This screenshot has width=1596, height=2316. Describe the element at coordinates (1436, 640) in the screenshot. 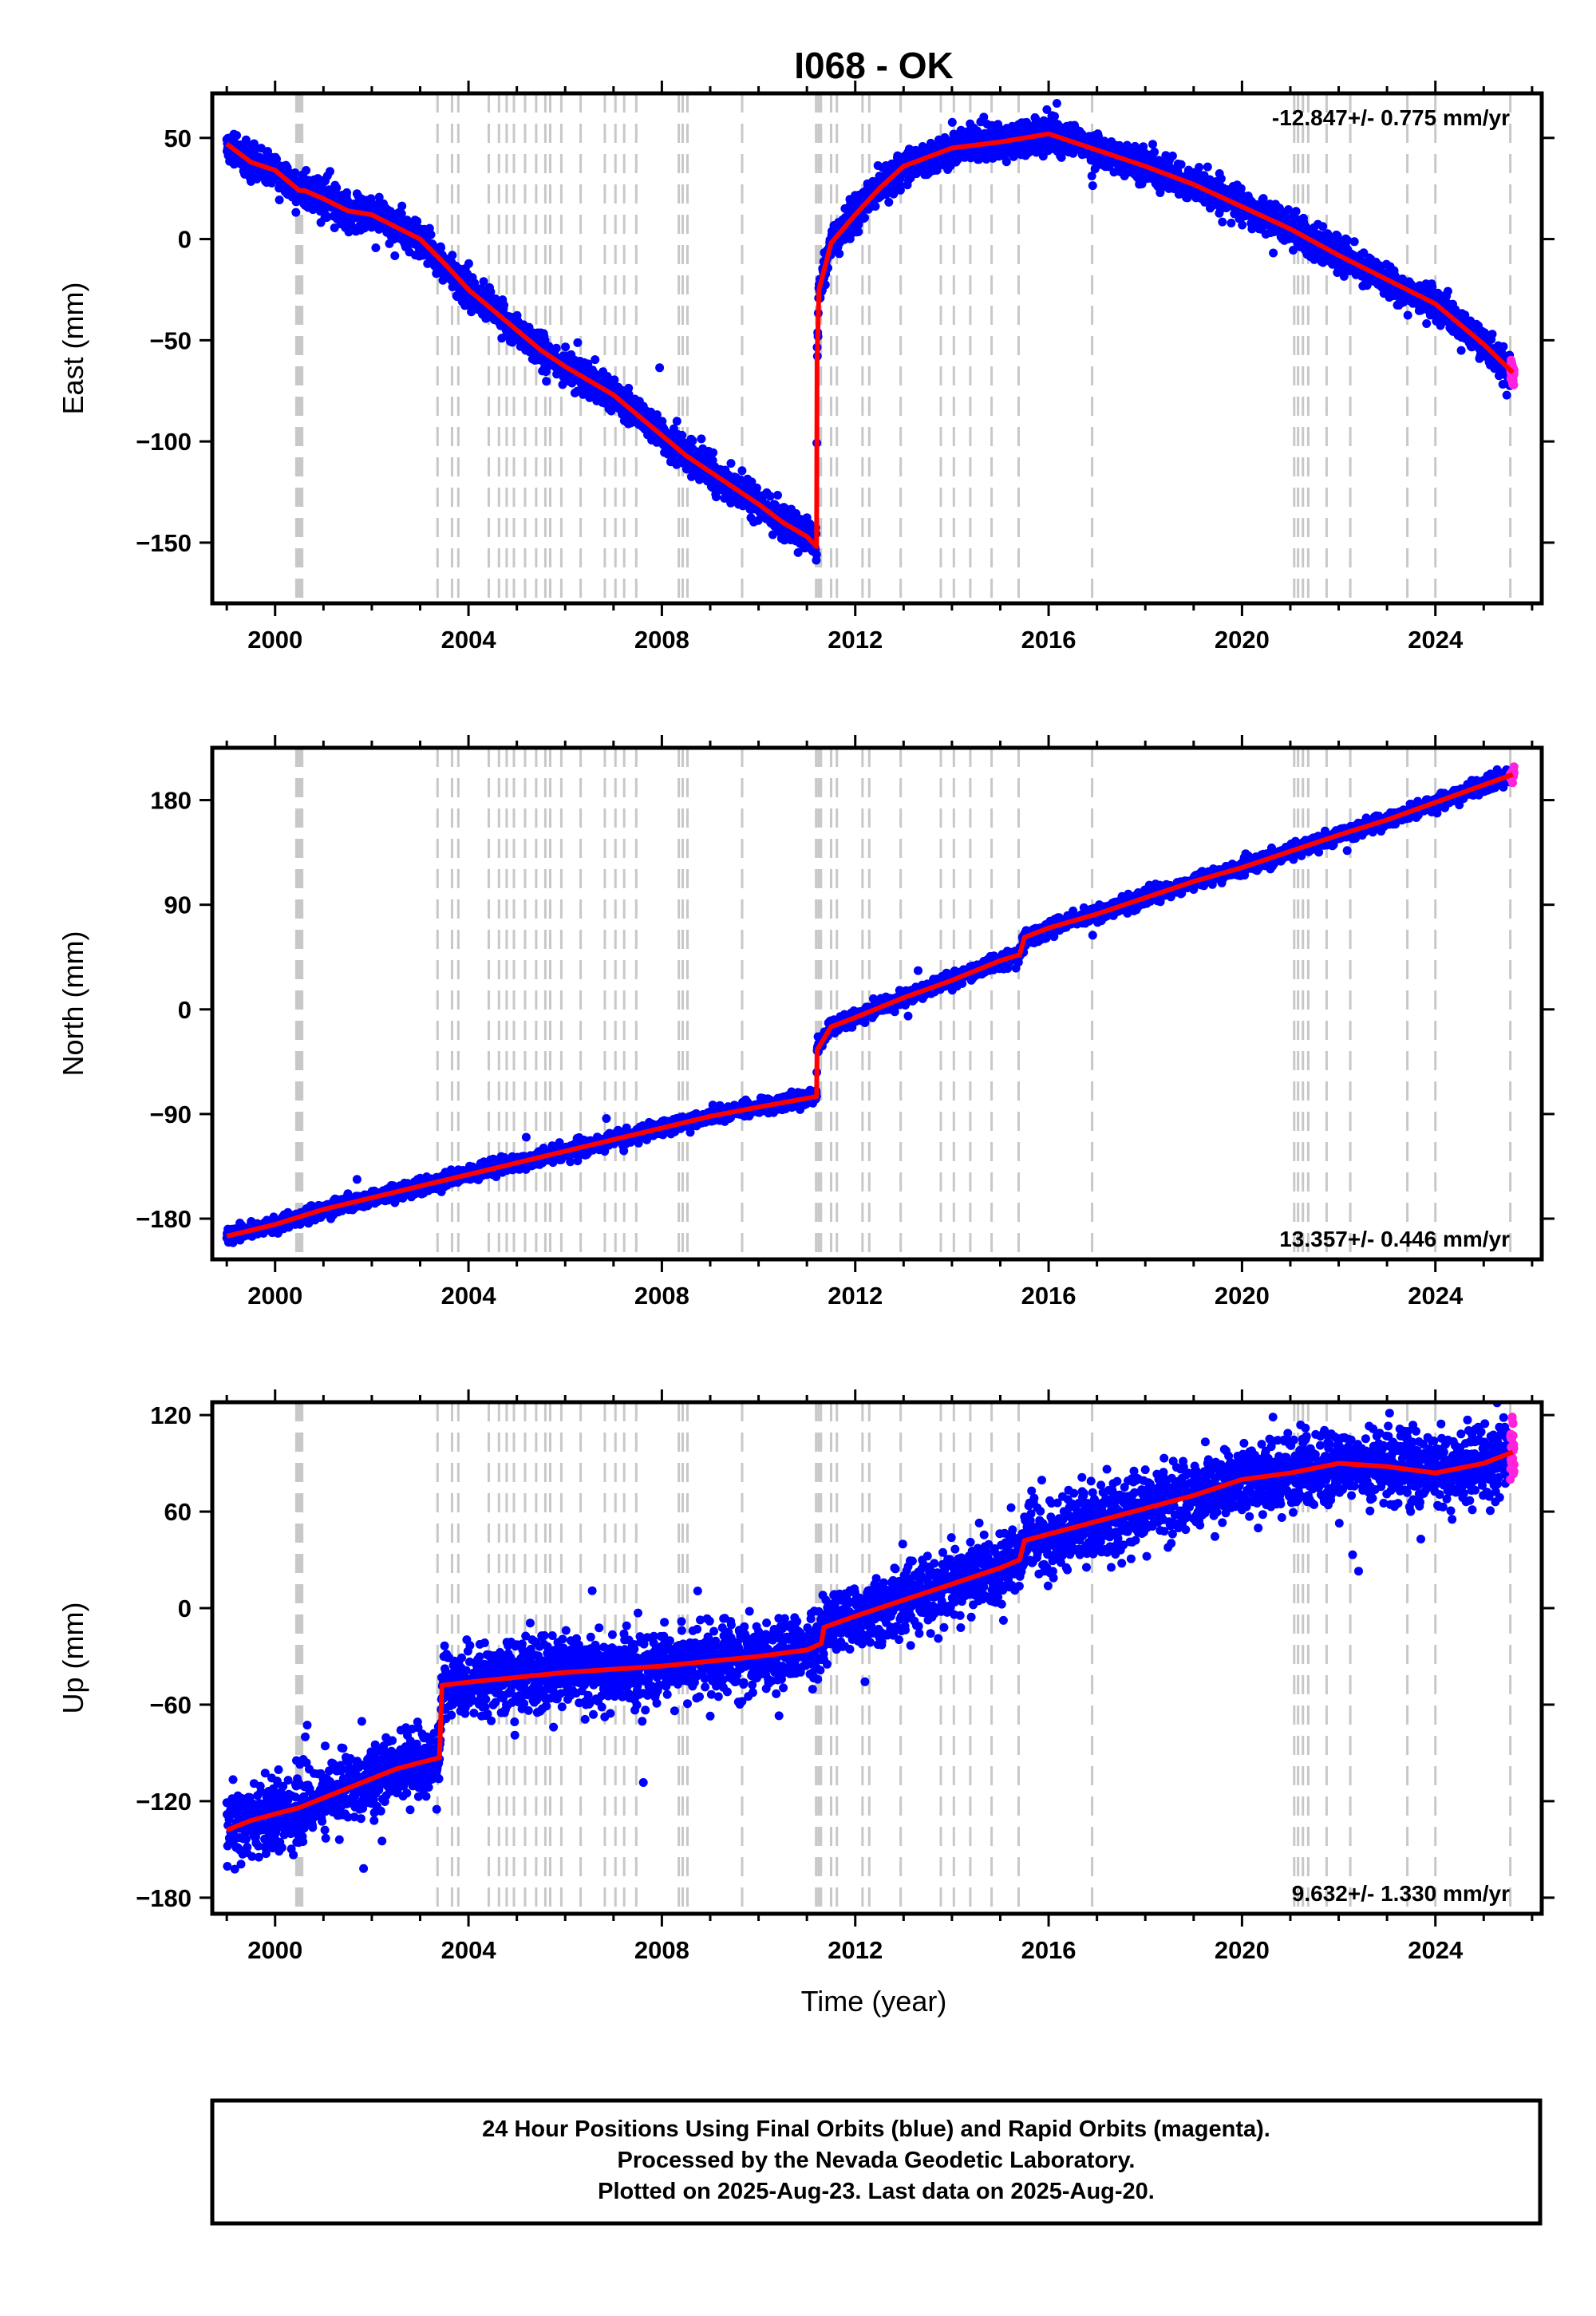

I see `x-tick-label: 2024` at that location.